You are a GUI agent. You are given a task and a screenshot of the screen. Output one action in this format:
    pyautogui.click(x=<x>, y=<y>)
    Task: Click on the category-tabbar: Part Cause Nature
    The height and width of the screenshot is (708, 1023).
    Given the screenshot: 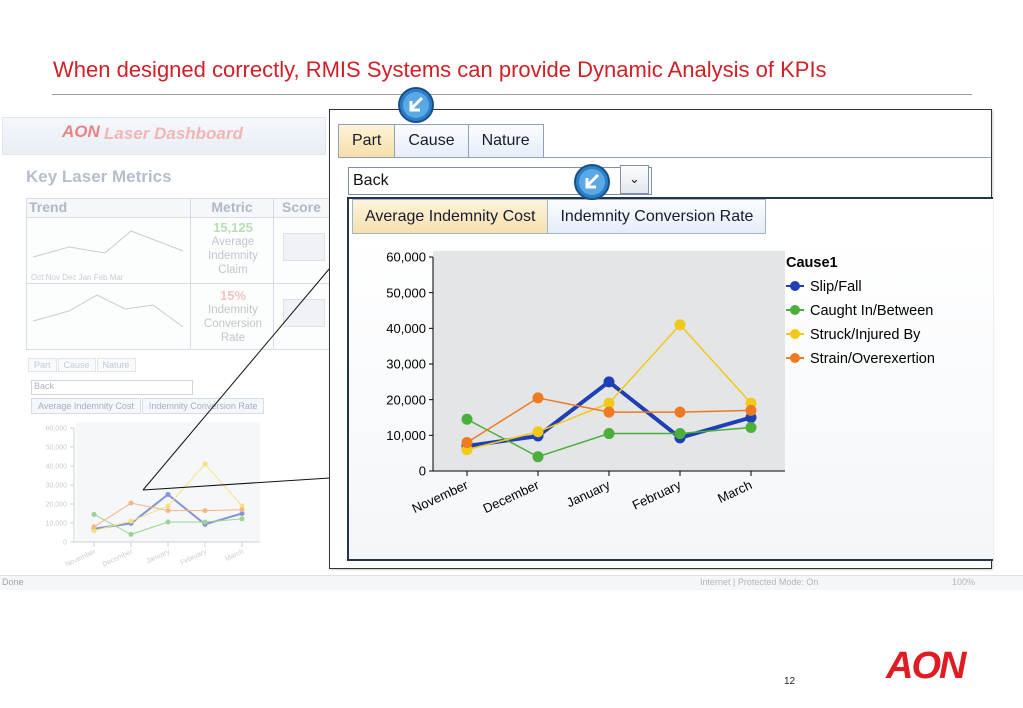 What is the action you would take?
    pyautogui.click(x=441, y=141)
    